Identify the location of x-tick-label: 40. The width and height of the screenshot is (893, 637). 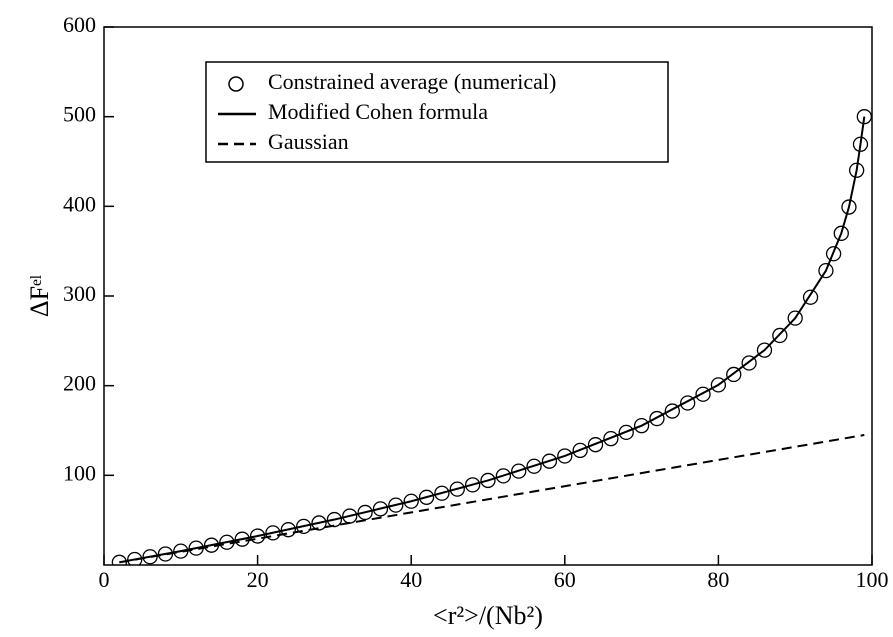
(411, 579).